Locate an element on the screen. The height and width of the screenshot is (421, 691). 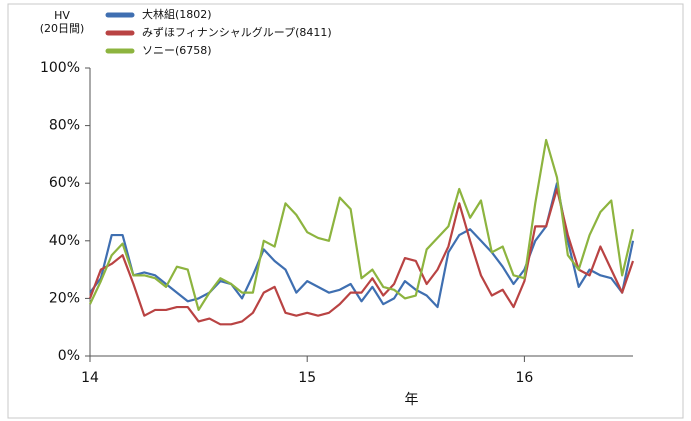
y-tick-label: 0% is located at coordinates (69, 356).